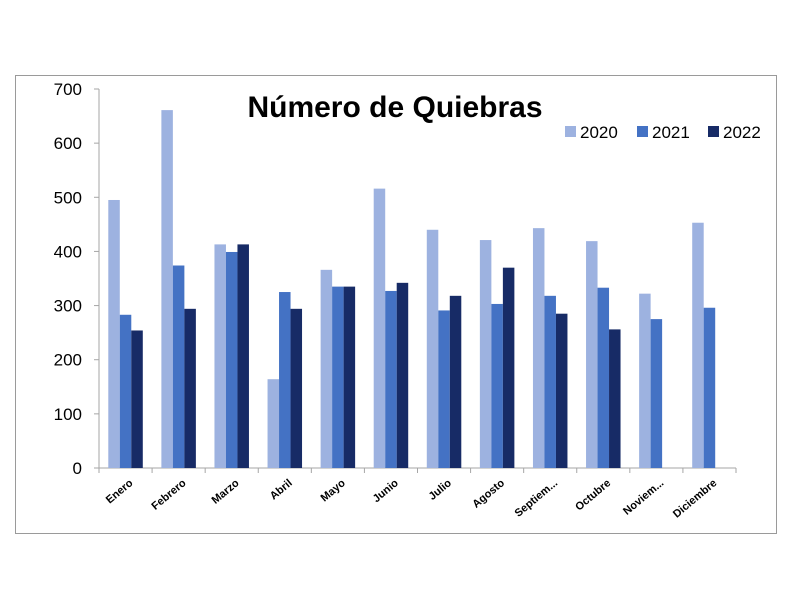 This screenshot has width=792, height=612. Describe the element at coordinates (671, 132) in the screenshot. I see `legend-label-2021: 2021` at that location.